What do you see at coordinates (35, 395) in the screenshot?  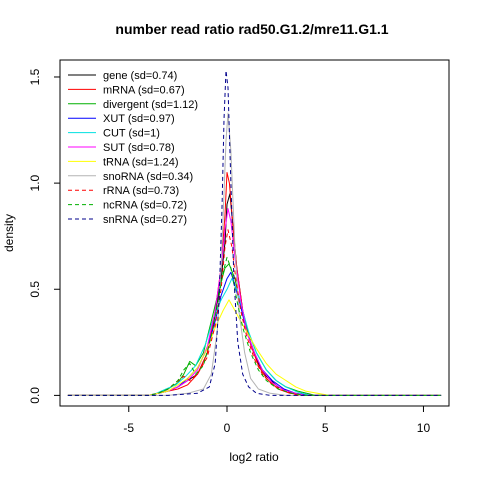 I see `y-tick-label: 0.0` at bounding box center [35, 395].